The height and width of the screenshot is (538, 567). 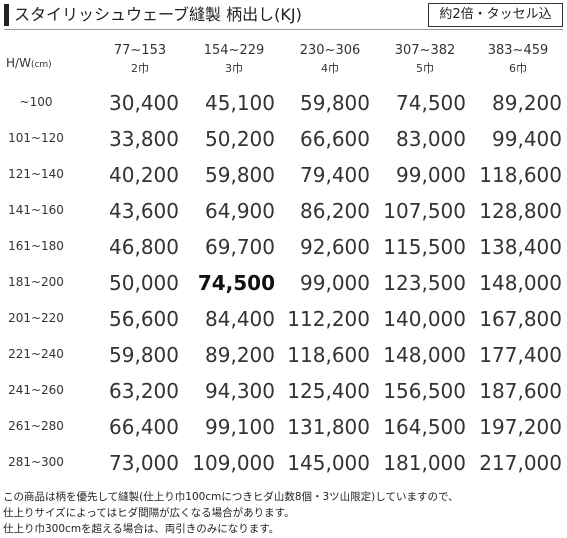 What do you see at coordinates (240, 391) in the screenshot?
I see `price-cell: 94,300` at bounding box center [240, 391].